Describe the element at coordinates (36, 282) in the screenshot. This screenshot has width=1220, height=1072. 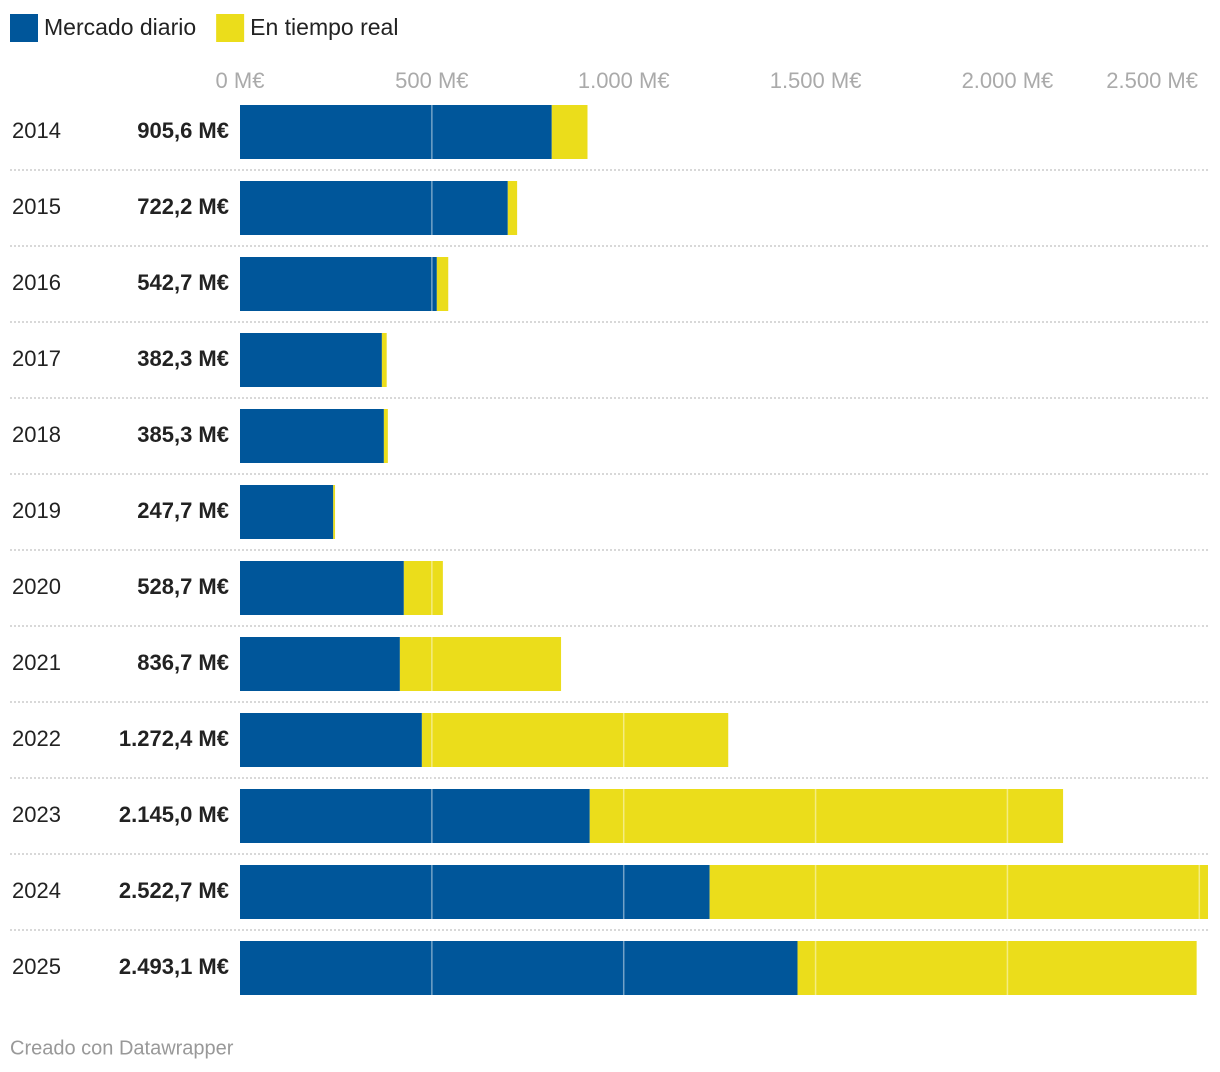
I see `category-label: 2016` at that location.